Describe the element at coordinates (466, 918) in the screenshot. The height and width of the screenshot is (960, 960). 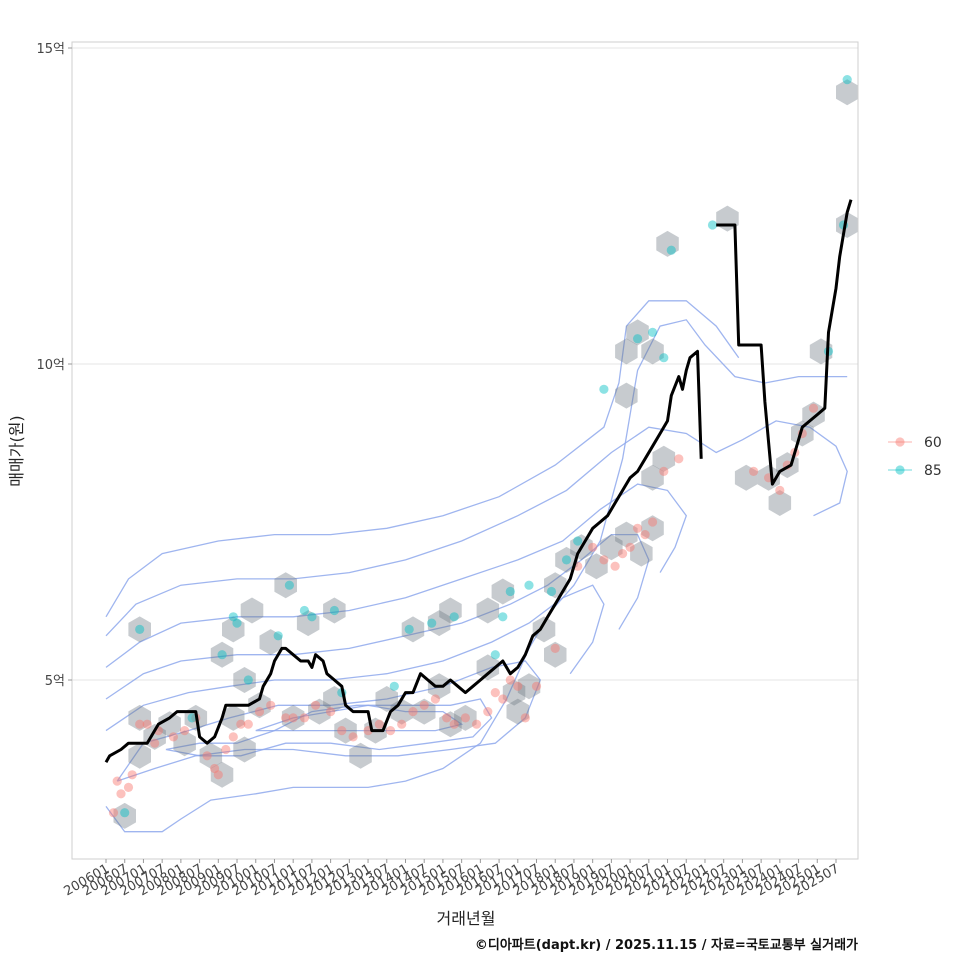
I see `x-axis-title: 거래년월` at that location.